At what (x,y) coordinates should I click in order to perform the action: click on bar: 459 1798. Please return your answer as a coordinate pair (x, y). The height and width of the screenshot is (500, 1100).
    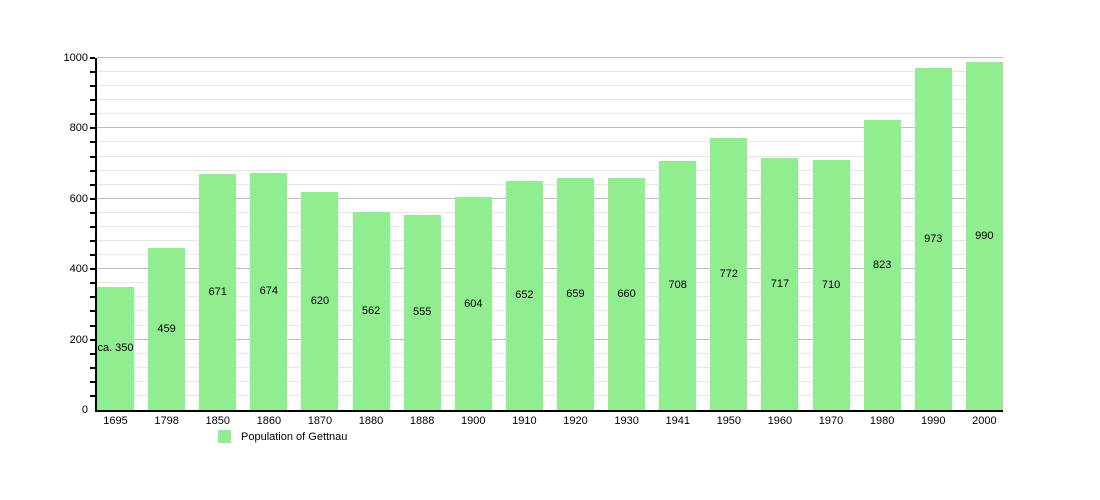
    Looking at the image, I should click on (167, 337).